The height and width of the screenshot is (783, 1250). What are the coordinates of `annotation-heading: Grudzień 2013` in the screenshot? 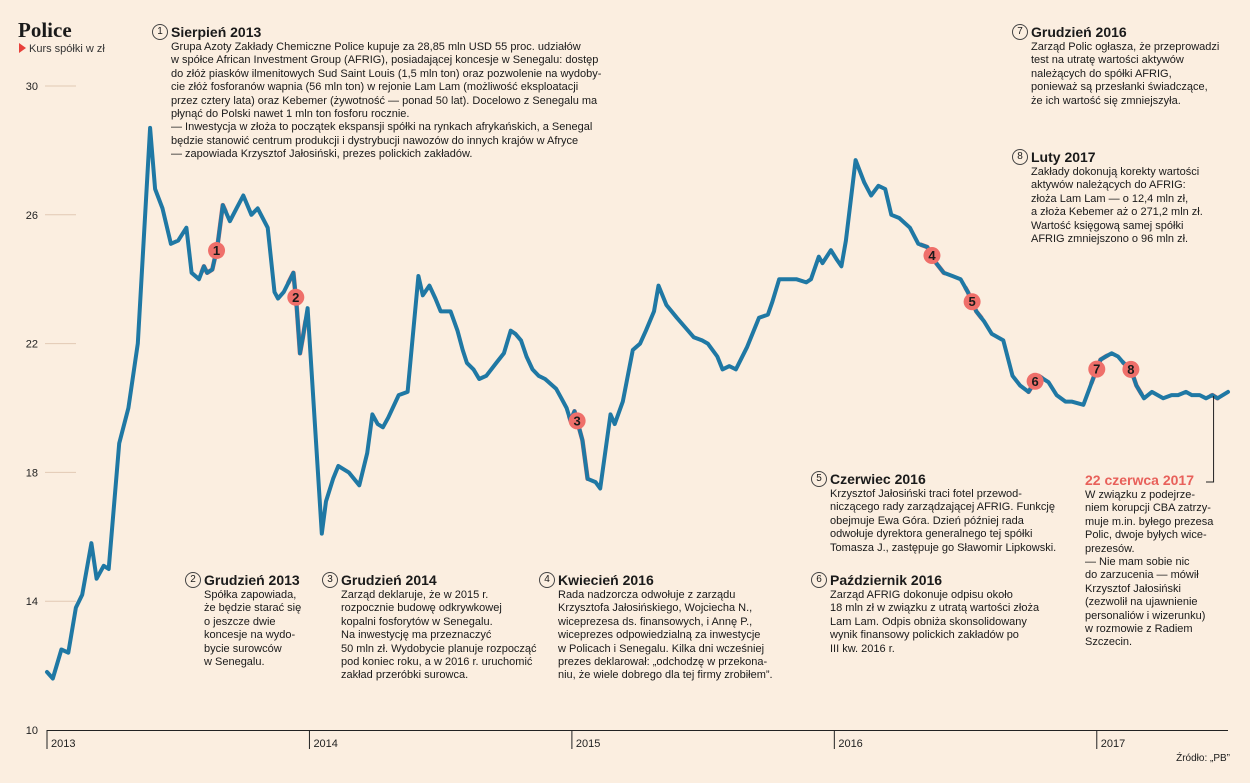 It's located at (252, 580).